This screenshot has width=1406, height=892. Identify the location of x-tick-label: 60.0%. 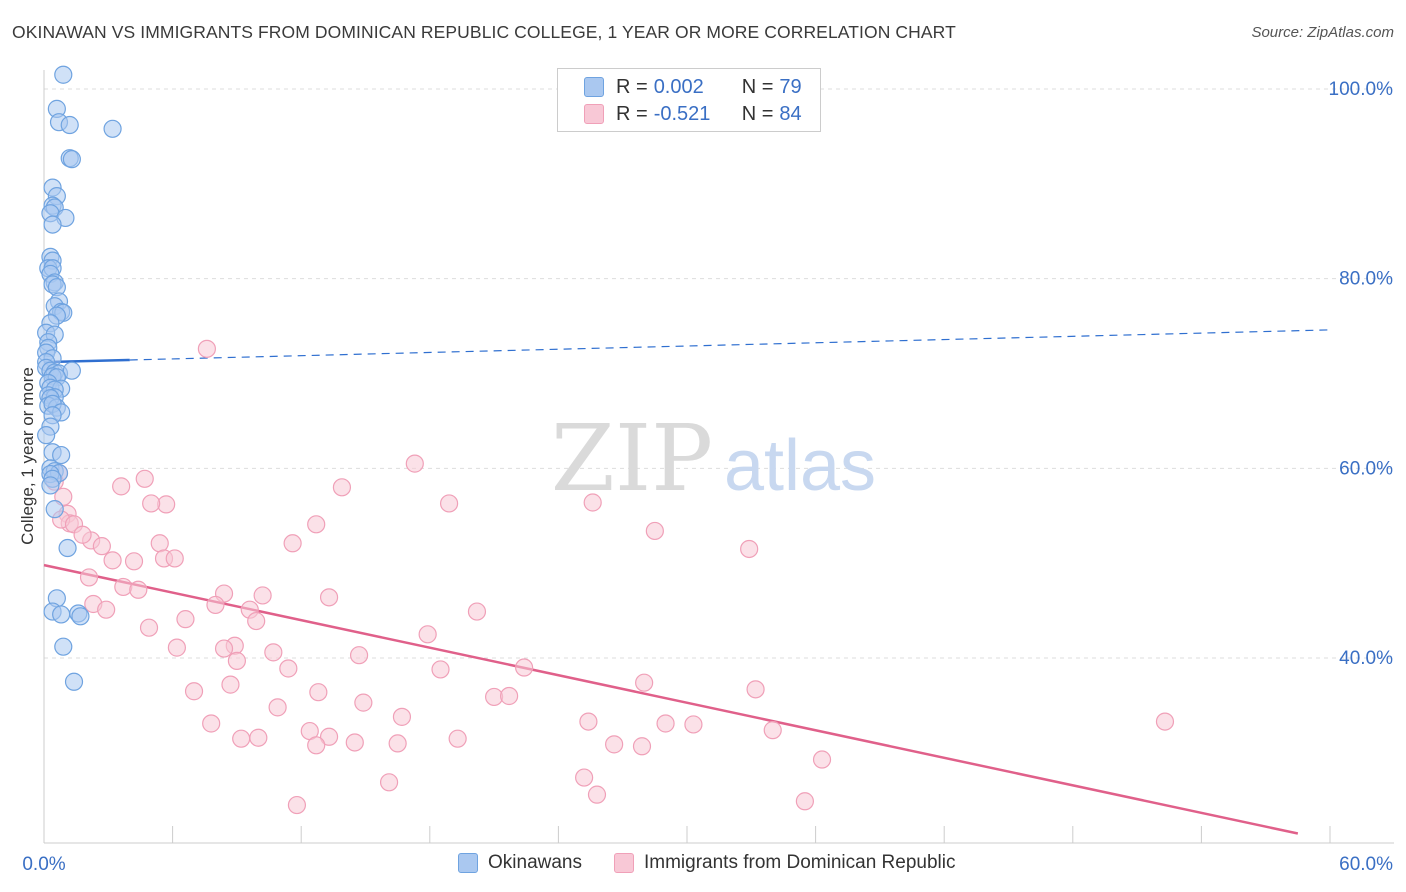
(1366, 864).